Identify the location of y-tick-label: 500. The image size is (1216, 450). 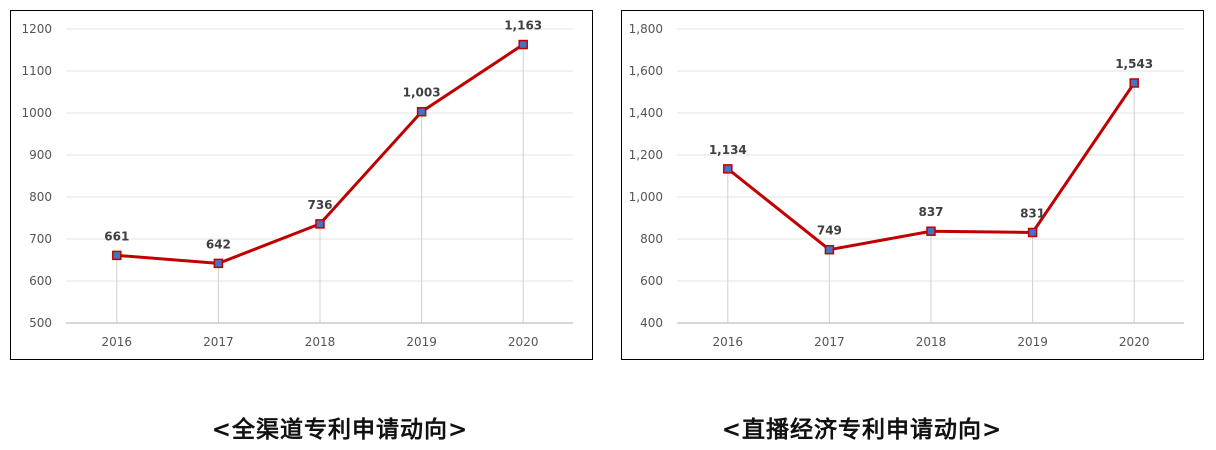
(40, 323).